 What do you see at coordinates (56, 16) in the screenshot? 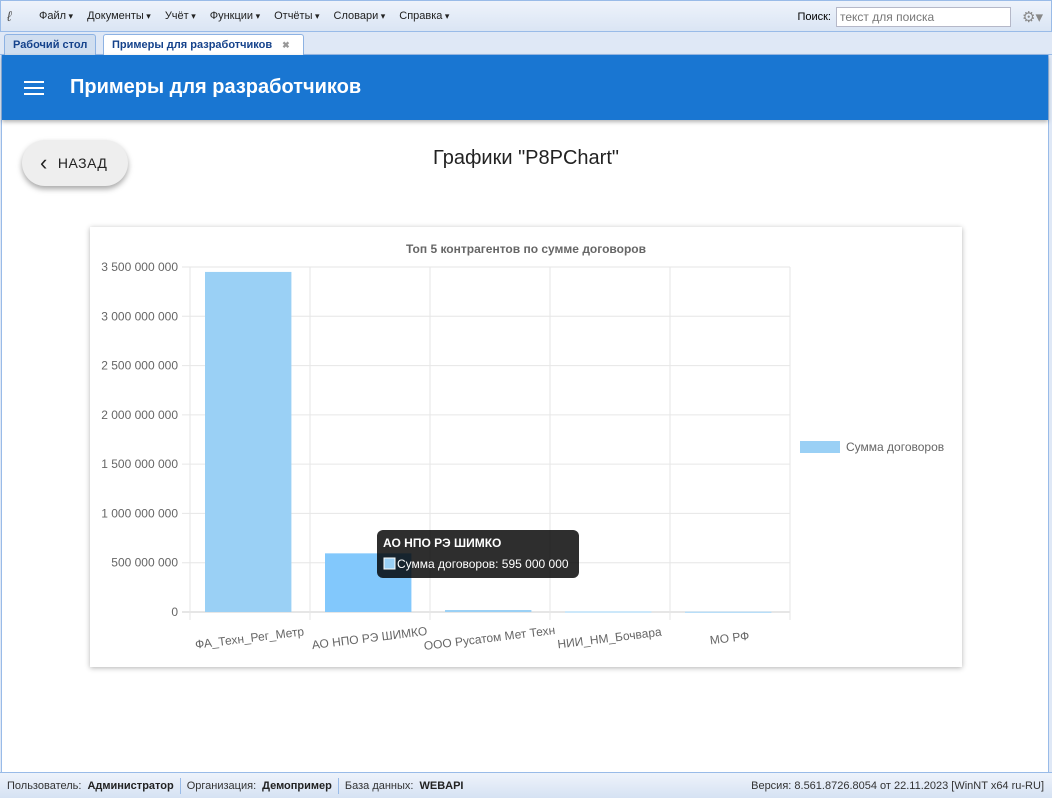
I see `menu-file: Файл` at bounding box center [56, 16].